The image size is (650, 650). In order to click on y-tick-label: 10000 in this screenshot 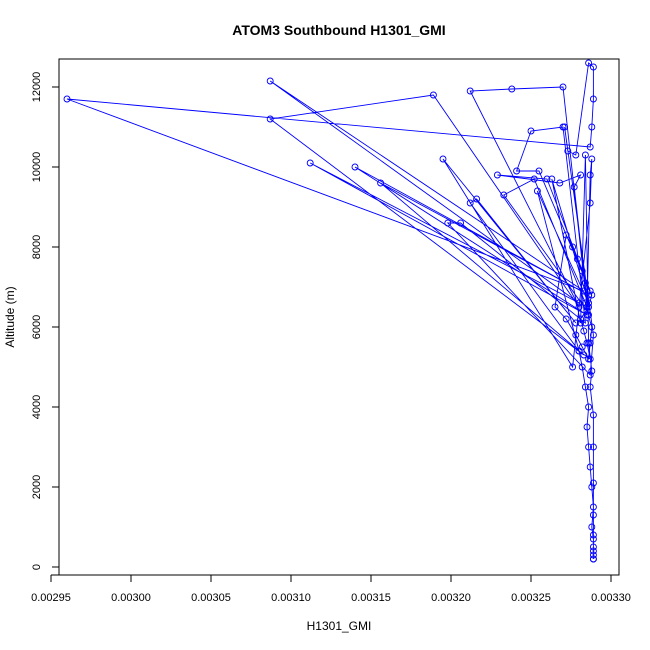, I will do `click(37, 167)`.